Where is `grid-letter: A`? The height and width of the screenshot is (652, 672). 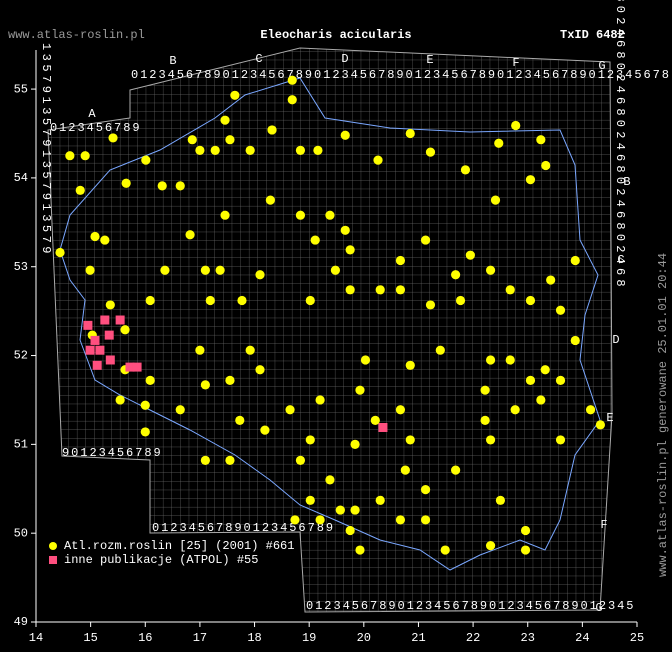 grid-letter: A is located at coordinates (92, 114).